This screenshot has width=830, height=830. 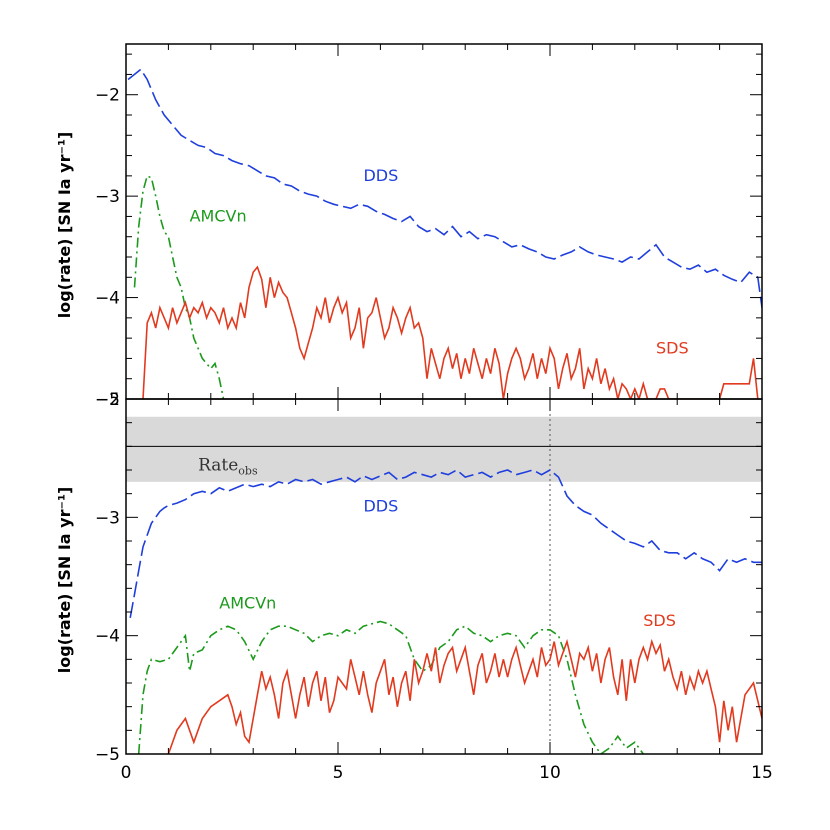 I want to click on series-dds-line, so click(x=445, y=544).